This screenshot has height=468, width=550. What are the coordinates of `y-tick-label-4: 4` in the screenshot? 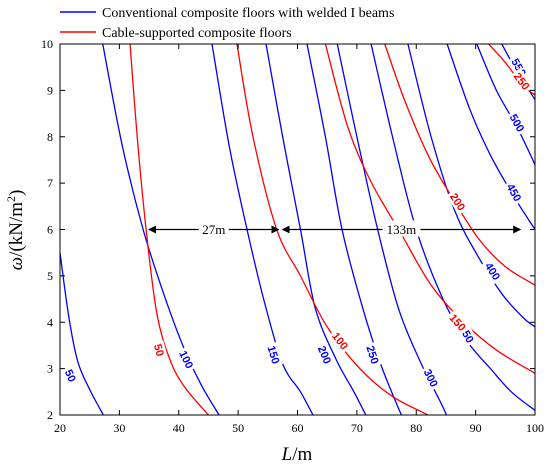 It's located at (50, 322).